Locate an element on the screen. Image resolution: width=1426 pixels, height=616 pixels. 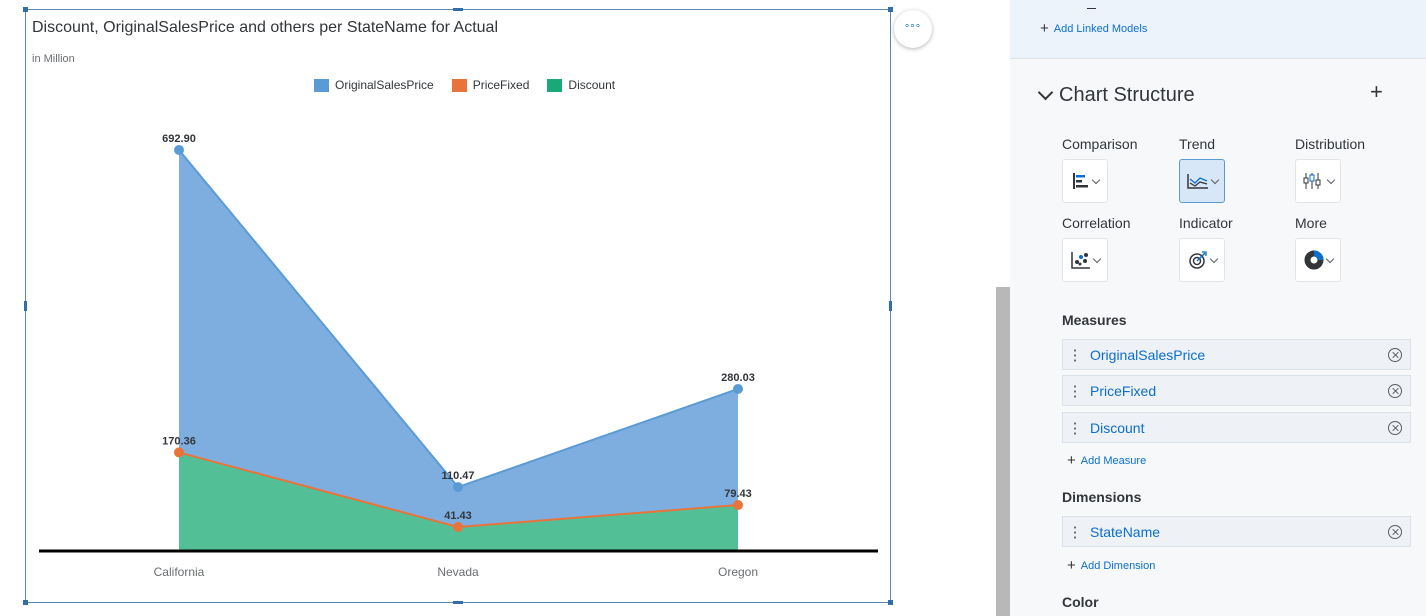
resize-handle-top-left is located at coordinates (25, 9).